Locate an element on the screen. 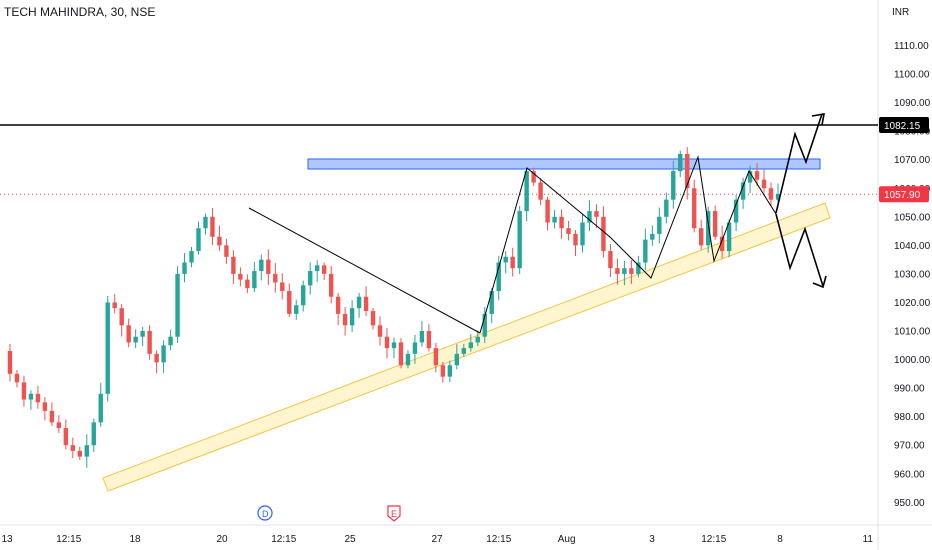  y-tick-label: 1110.00 is located at coordinates (911, 46).